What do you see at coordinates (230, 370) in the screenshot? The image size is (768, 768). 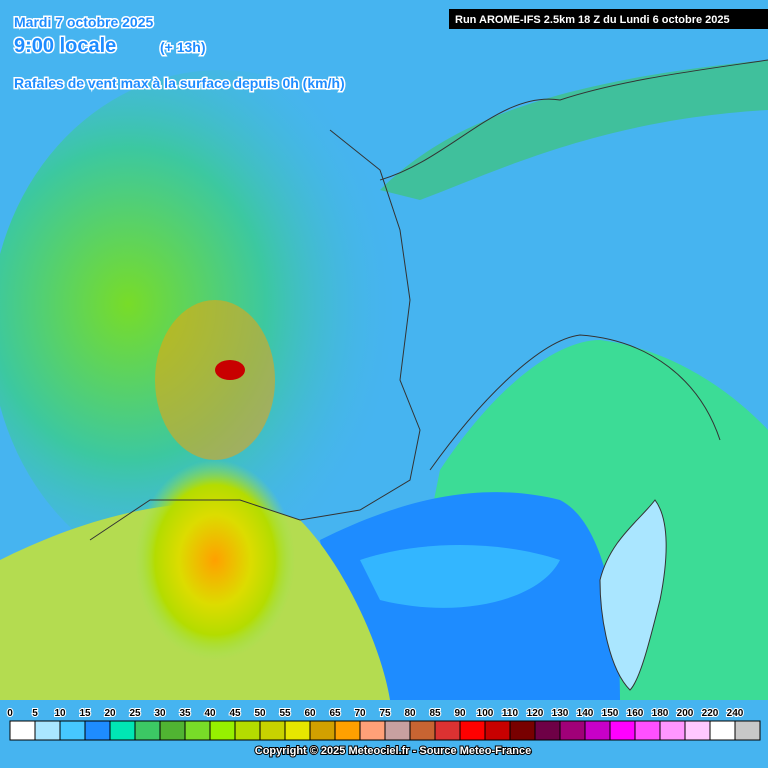 I see `storm-peak` at bounding box center [230, 370].